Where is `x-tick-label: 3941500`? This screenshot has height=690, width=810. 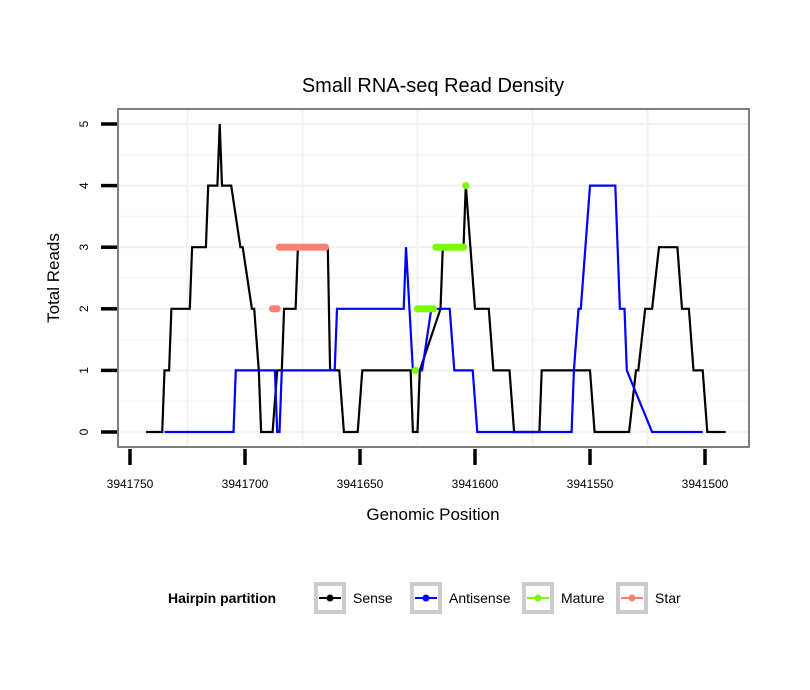
x-tick-label: 3941500 is located at coordinates (705, 484).